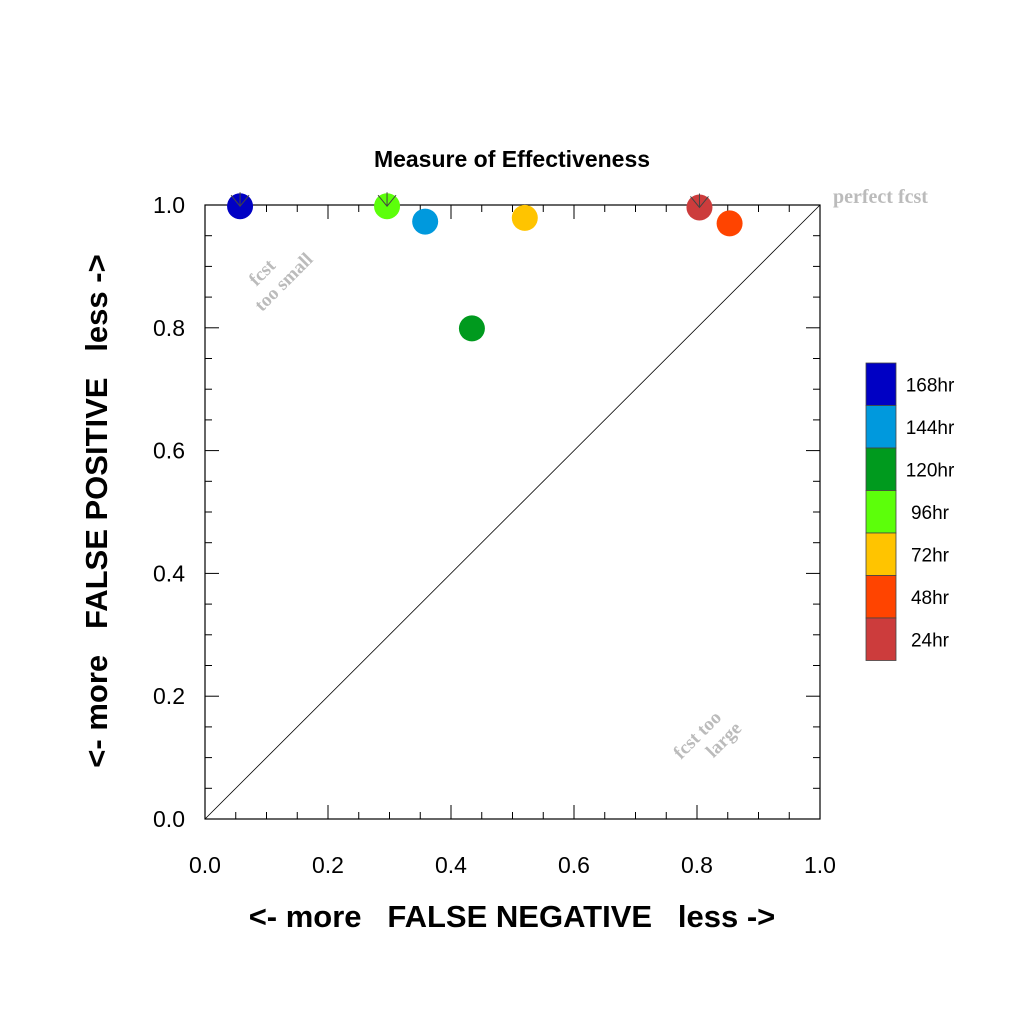 This screenshot has width=1024, height=1024. Describe the element at coordinates (930, 470) in the screenshot. I see `legend-label-120hr: 120hr` at that location.